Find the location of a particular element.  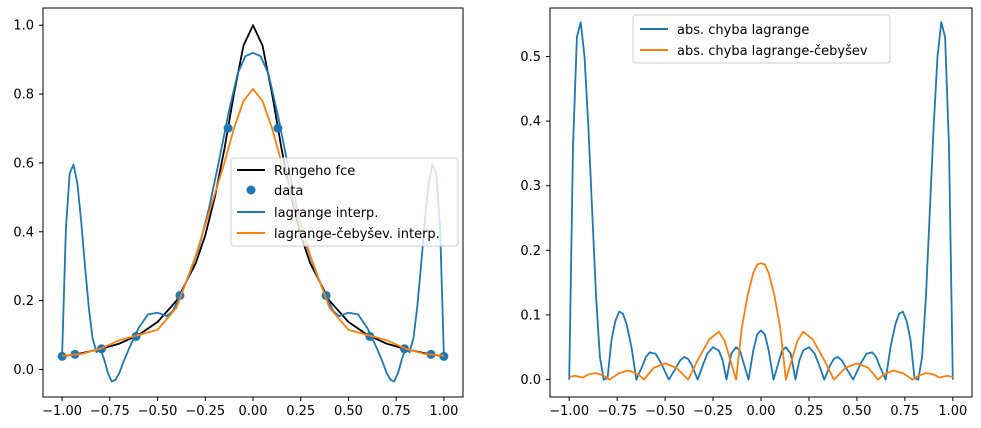

right-y-axis: 0.0 0.1 0.2 0.3 0.4 0.5 is located at coordinates (535, 219).